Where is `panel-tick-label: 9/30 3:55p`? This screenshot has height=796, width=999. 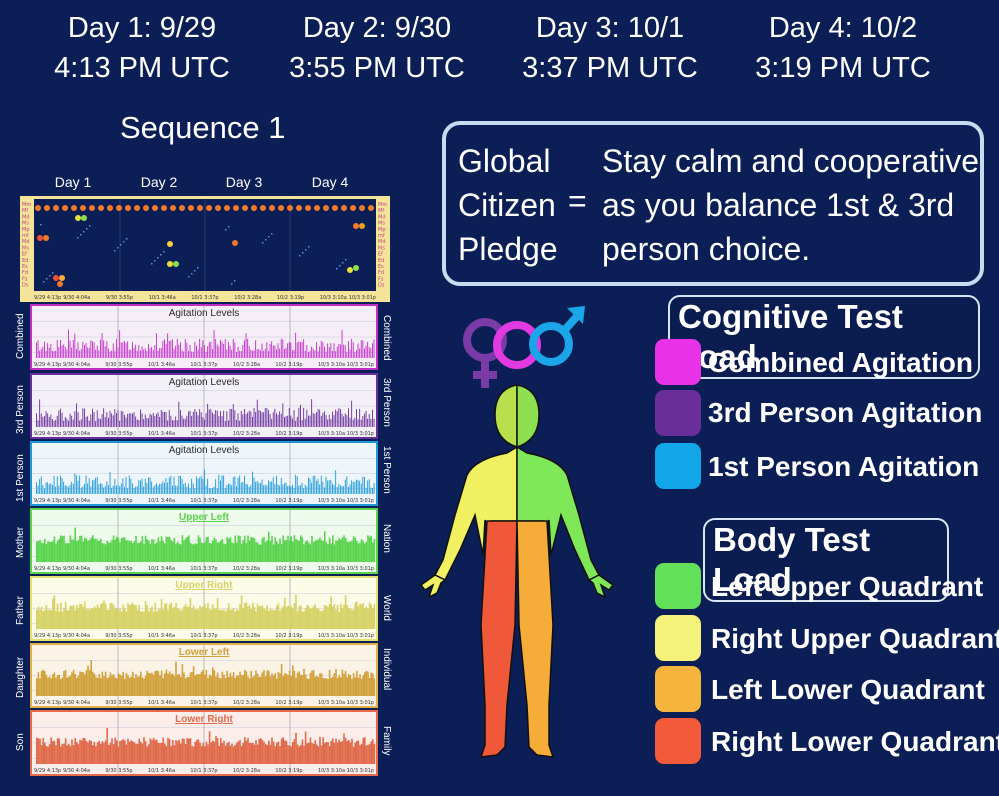 panel-tick-label: 9/30 3:55p is located at coordinates (118, 636).